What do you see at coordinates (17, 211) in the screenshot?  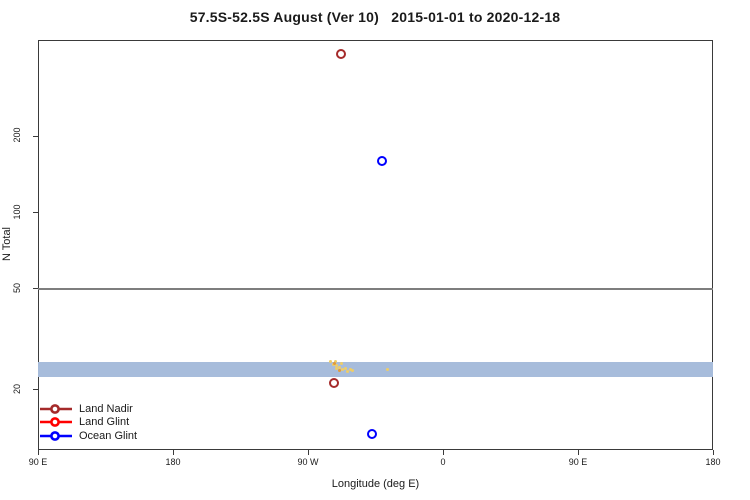 I see `y-tick-label: 100` at bounding box center [17, 211].